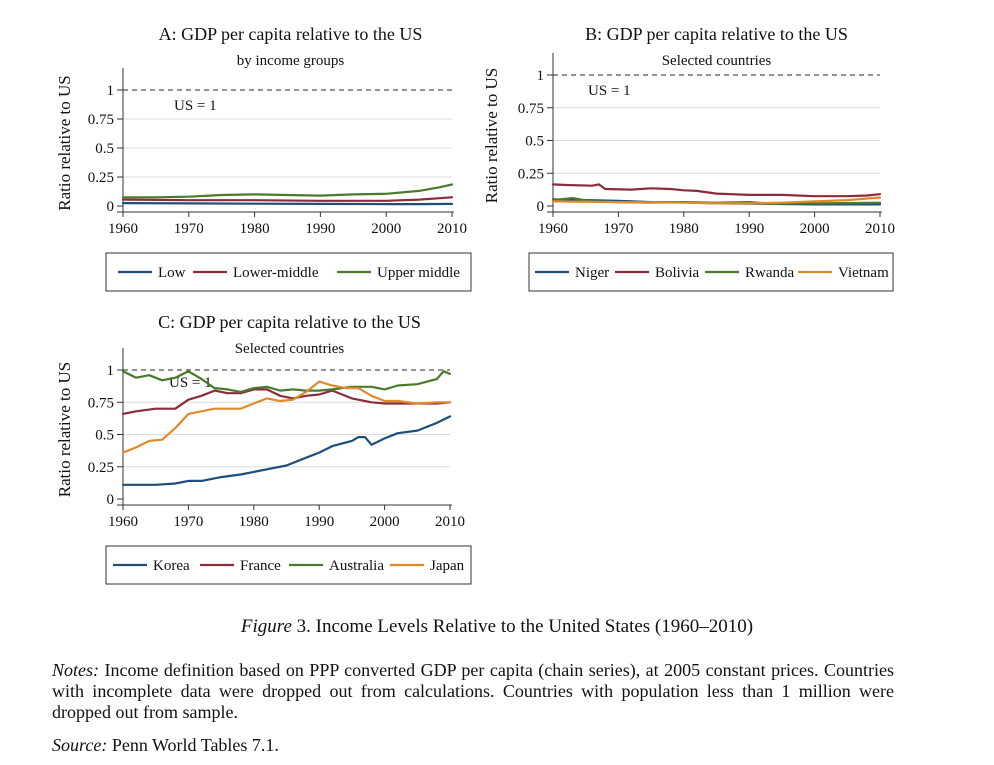 This screenshot has height=765, width=994. Describe the element at coordinates (749, 229) in the screenshot. I see `panel-b-x-tick-label: 1990` at that location.